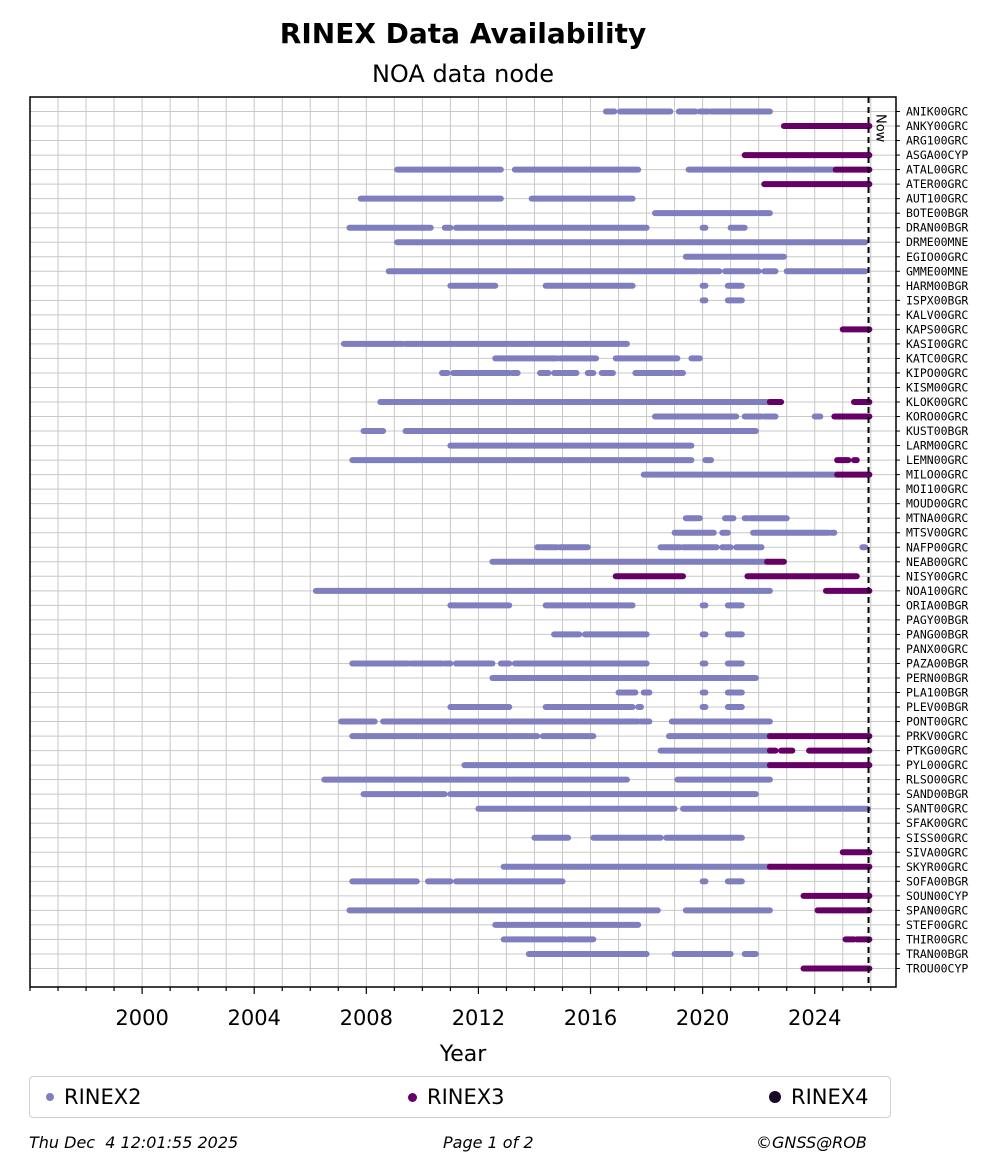 The height and width of the screenshot is (1174, 1000). Describe the element at coordinates (937, 823) in the screenshot. I see `station-label: SFAK00GRC` at that location.